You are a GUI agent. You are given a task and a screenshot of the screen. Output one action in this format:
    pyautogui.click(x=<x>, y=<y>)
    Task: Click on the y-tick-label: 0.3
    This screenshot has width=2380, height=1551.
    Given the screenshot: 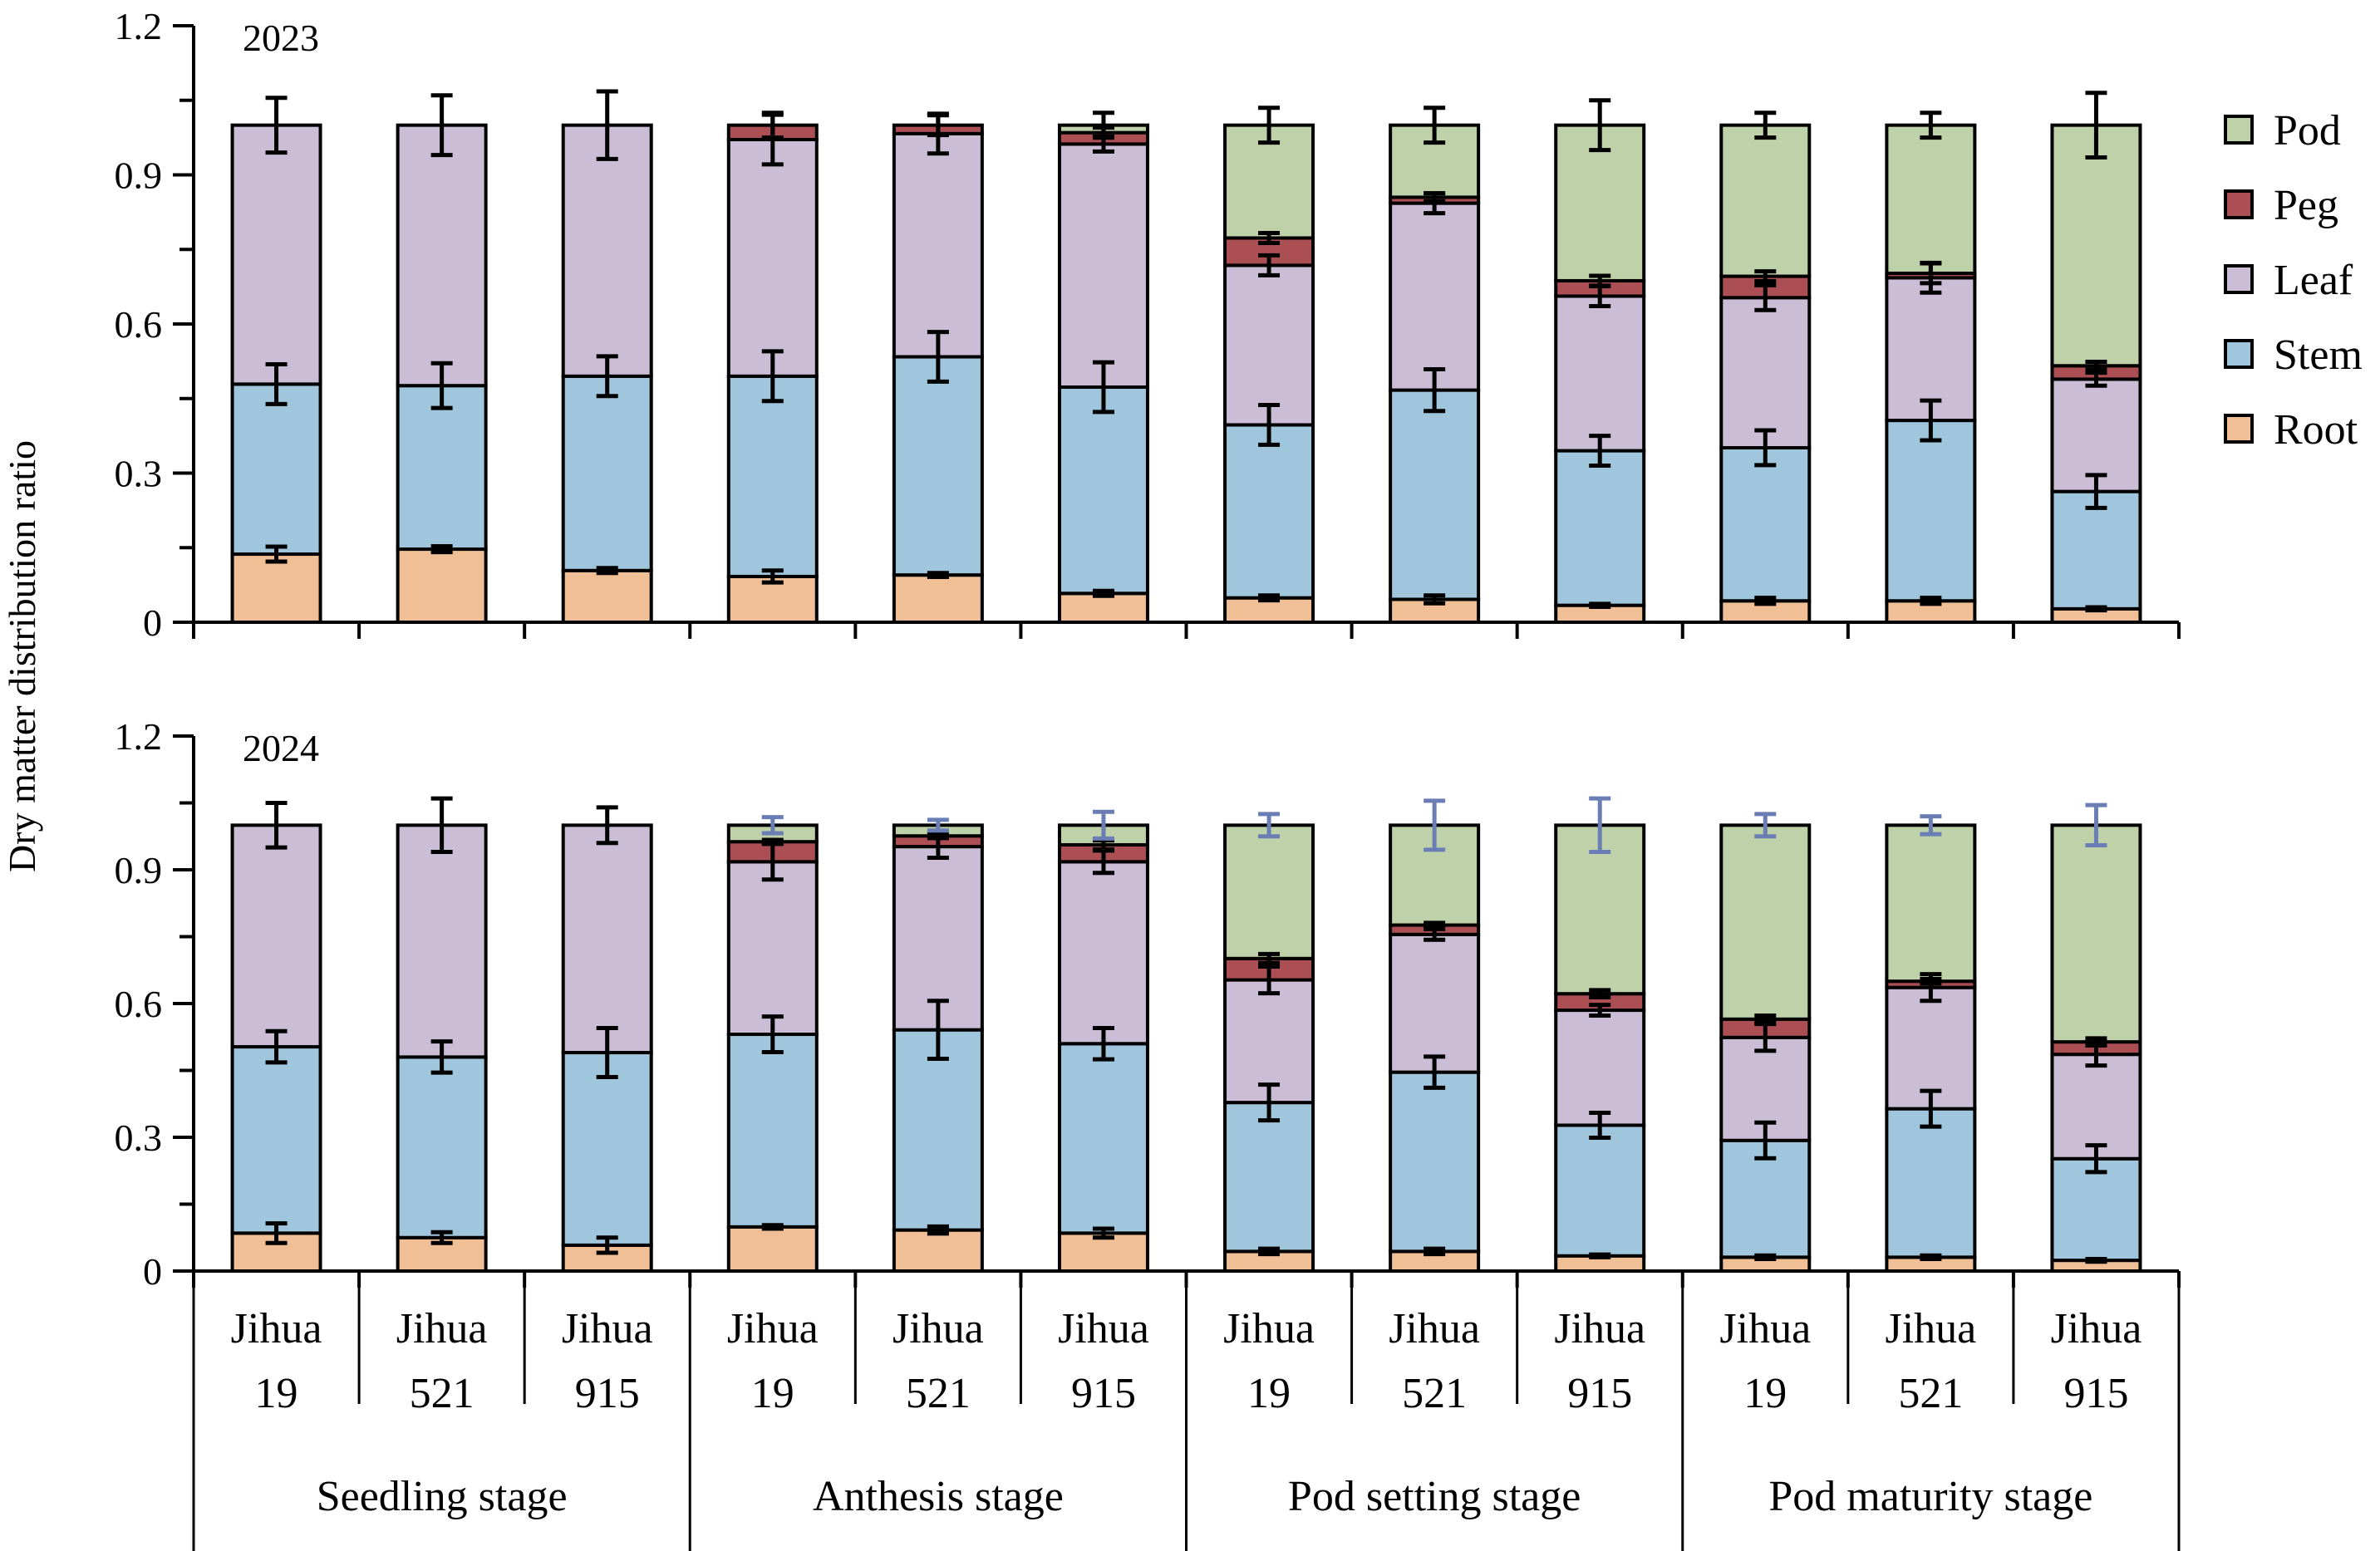 What is the action you would take?
    pyautogui.click(x=139, y=474)
    